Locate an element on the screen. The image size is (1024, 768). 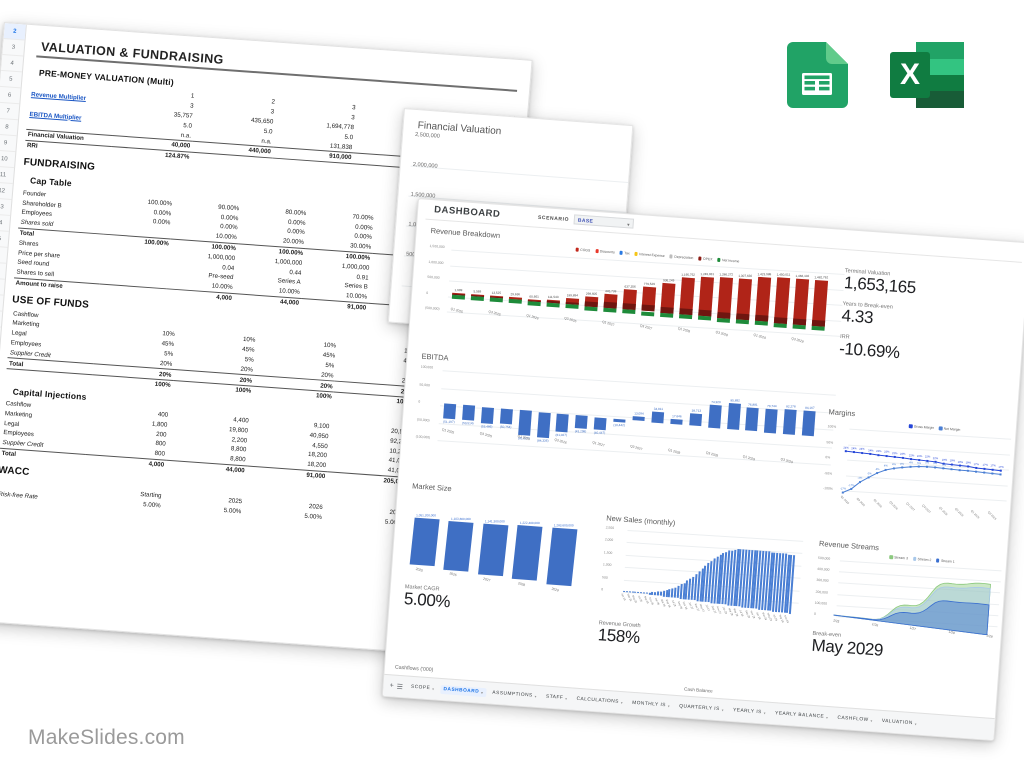
row-number: 15 is located at coordinates (4, 239).